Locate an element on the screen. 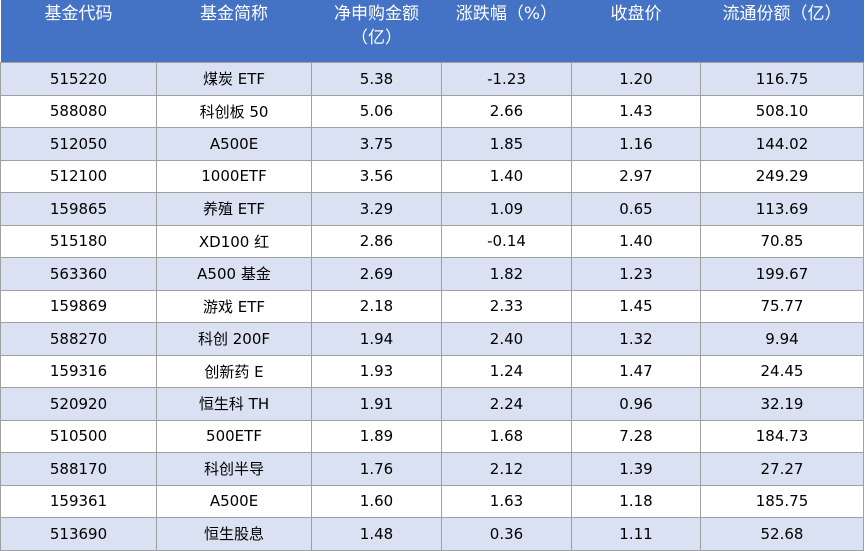  cell-fund-name: 恒生科 TH is located at coordinates (234, 404).